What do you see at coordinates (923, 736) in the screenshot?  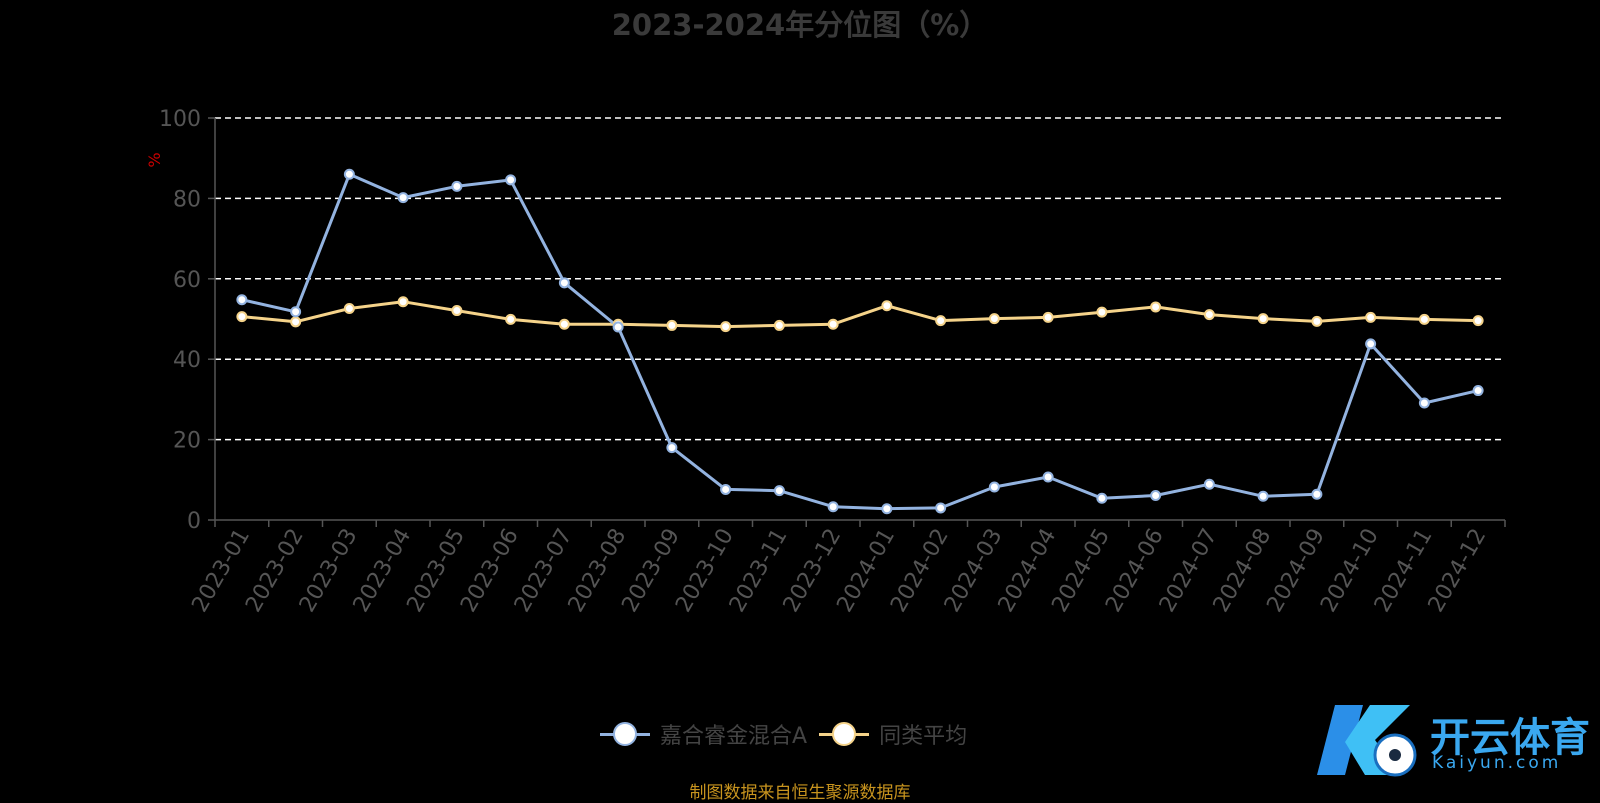 I see `legend-label-series-2: 同类平均` at bounding box center [923, 736].